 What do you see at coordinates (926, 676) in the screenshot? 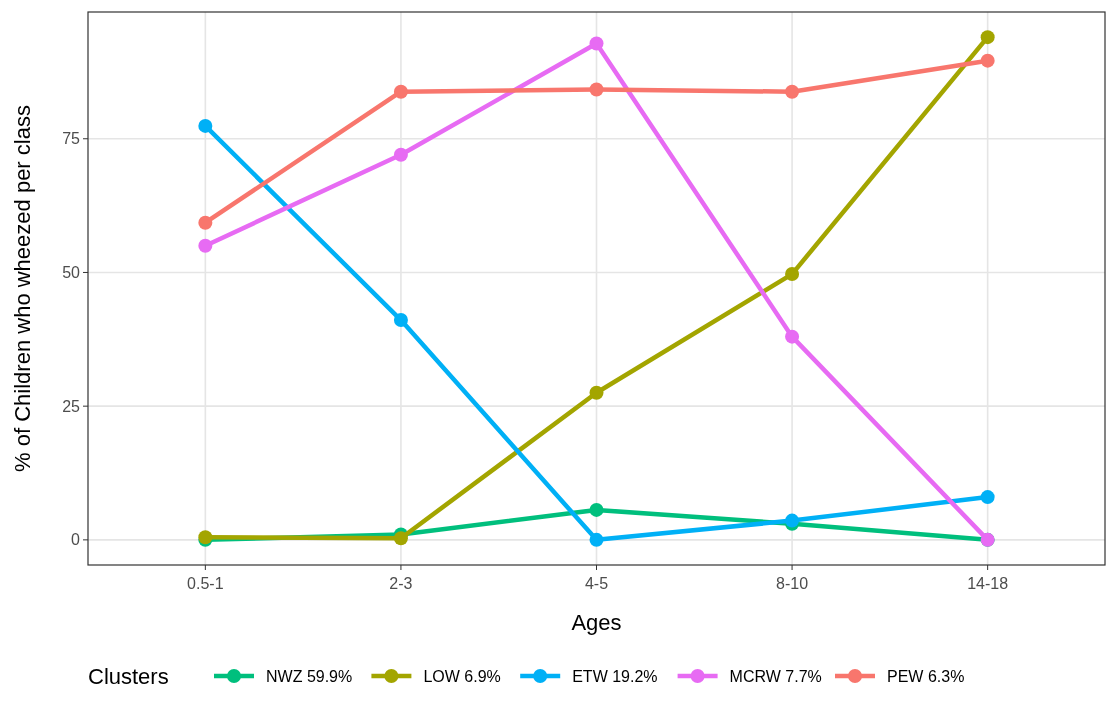
I see `legend-label: PEW 6.3%` at bounding box center [926, 676].